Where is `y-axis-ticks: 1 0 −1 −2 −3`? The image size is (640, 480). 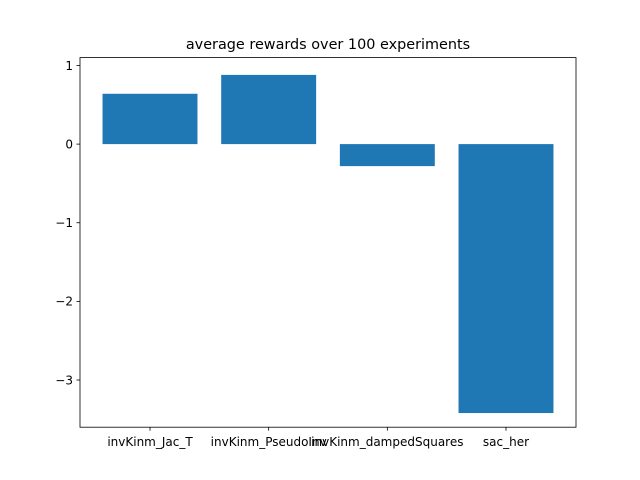
y-axis-ticks: 1 0 −1 −2 −3 is located at coordinates (67, 223).